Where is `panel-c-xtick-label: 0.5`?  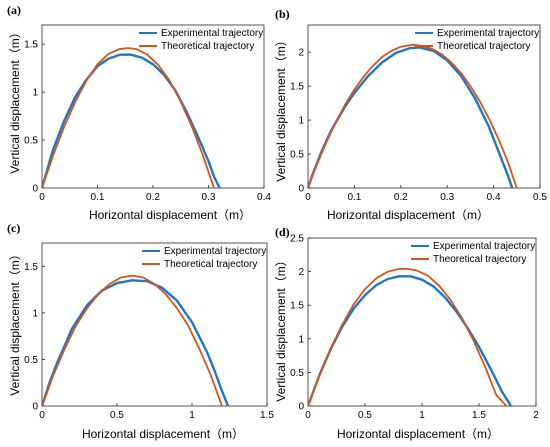
panel-c-xtick-label: 0.5 is located at coordinates (117, 415).